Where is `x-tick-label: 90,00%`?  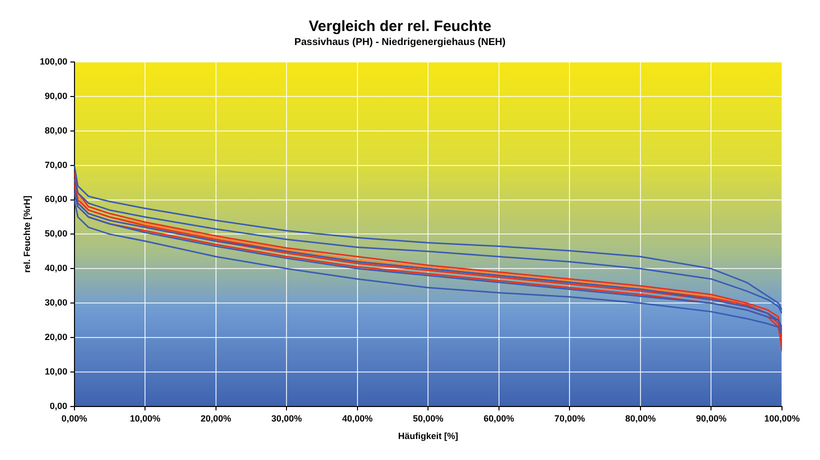 x-tick-label: 90,00% is located at coordinates (711, 418).